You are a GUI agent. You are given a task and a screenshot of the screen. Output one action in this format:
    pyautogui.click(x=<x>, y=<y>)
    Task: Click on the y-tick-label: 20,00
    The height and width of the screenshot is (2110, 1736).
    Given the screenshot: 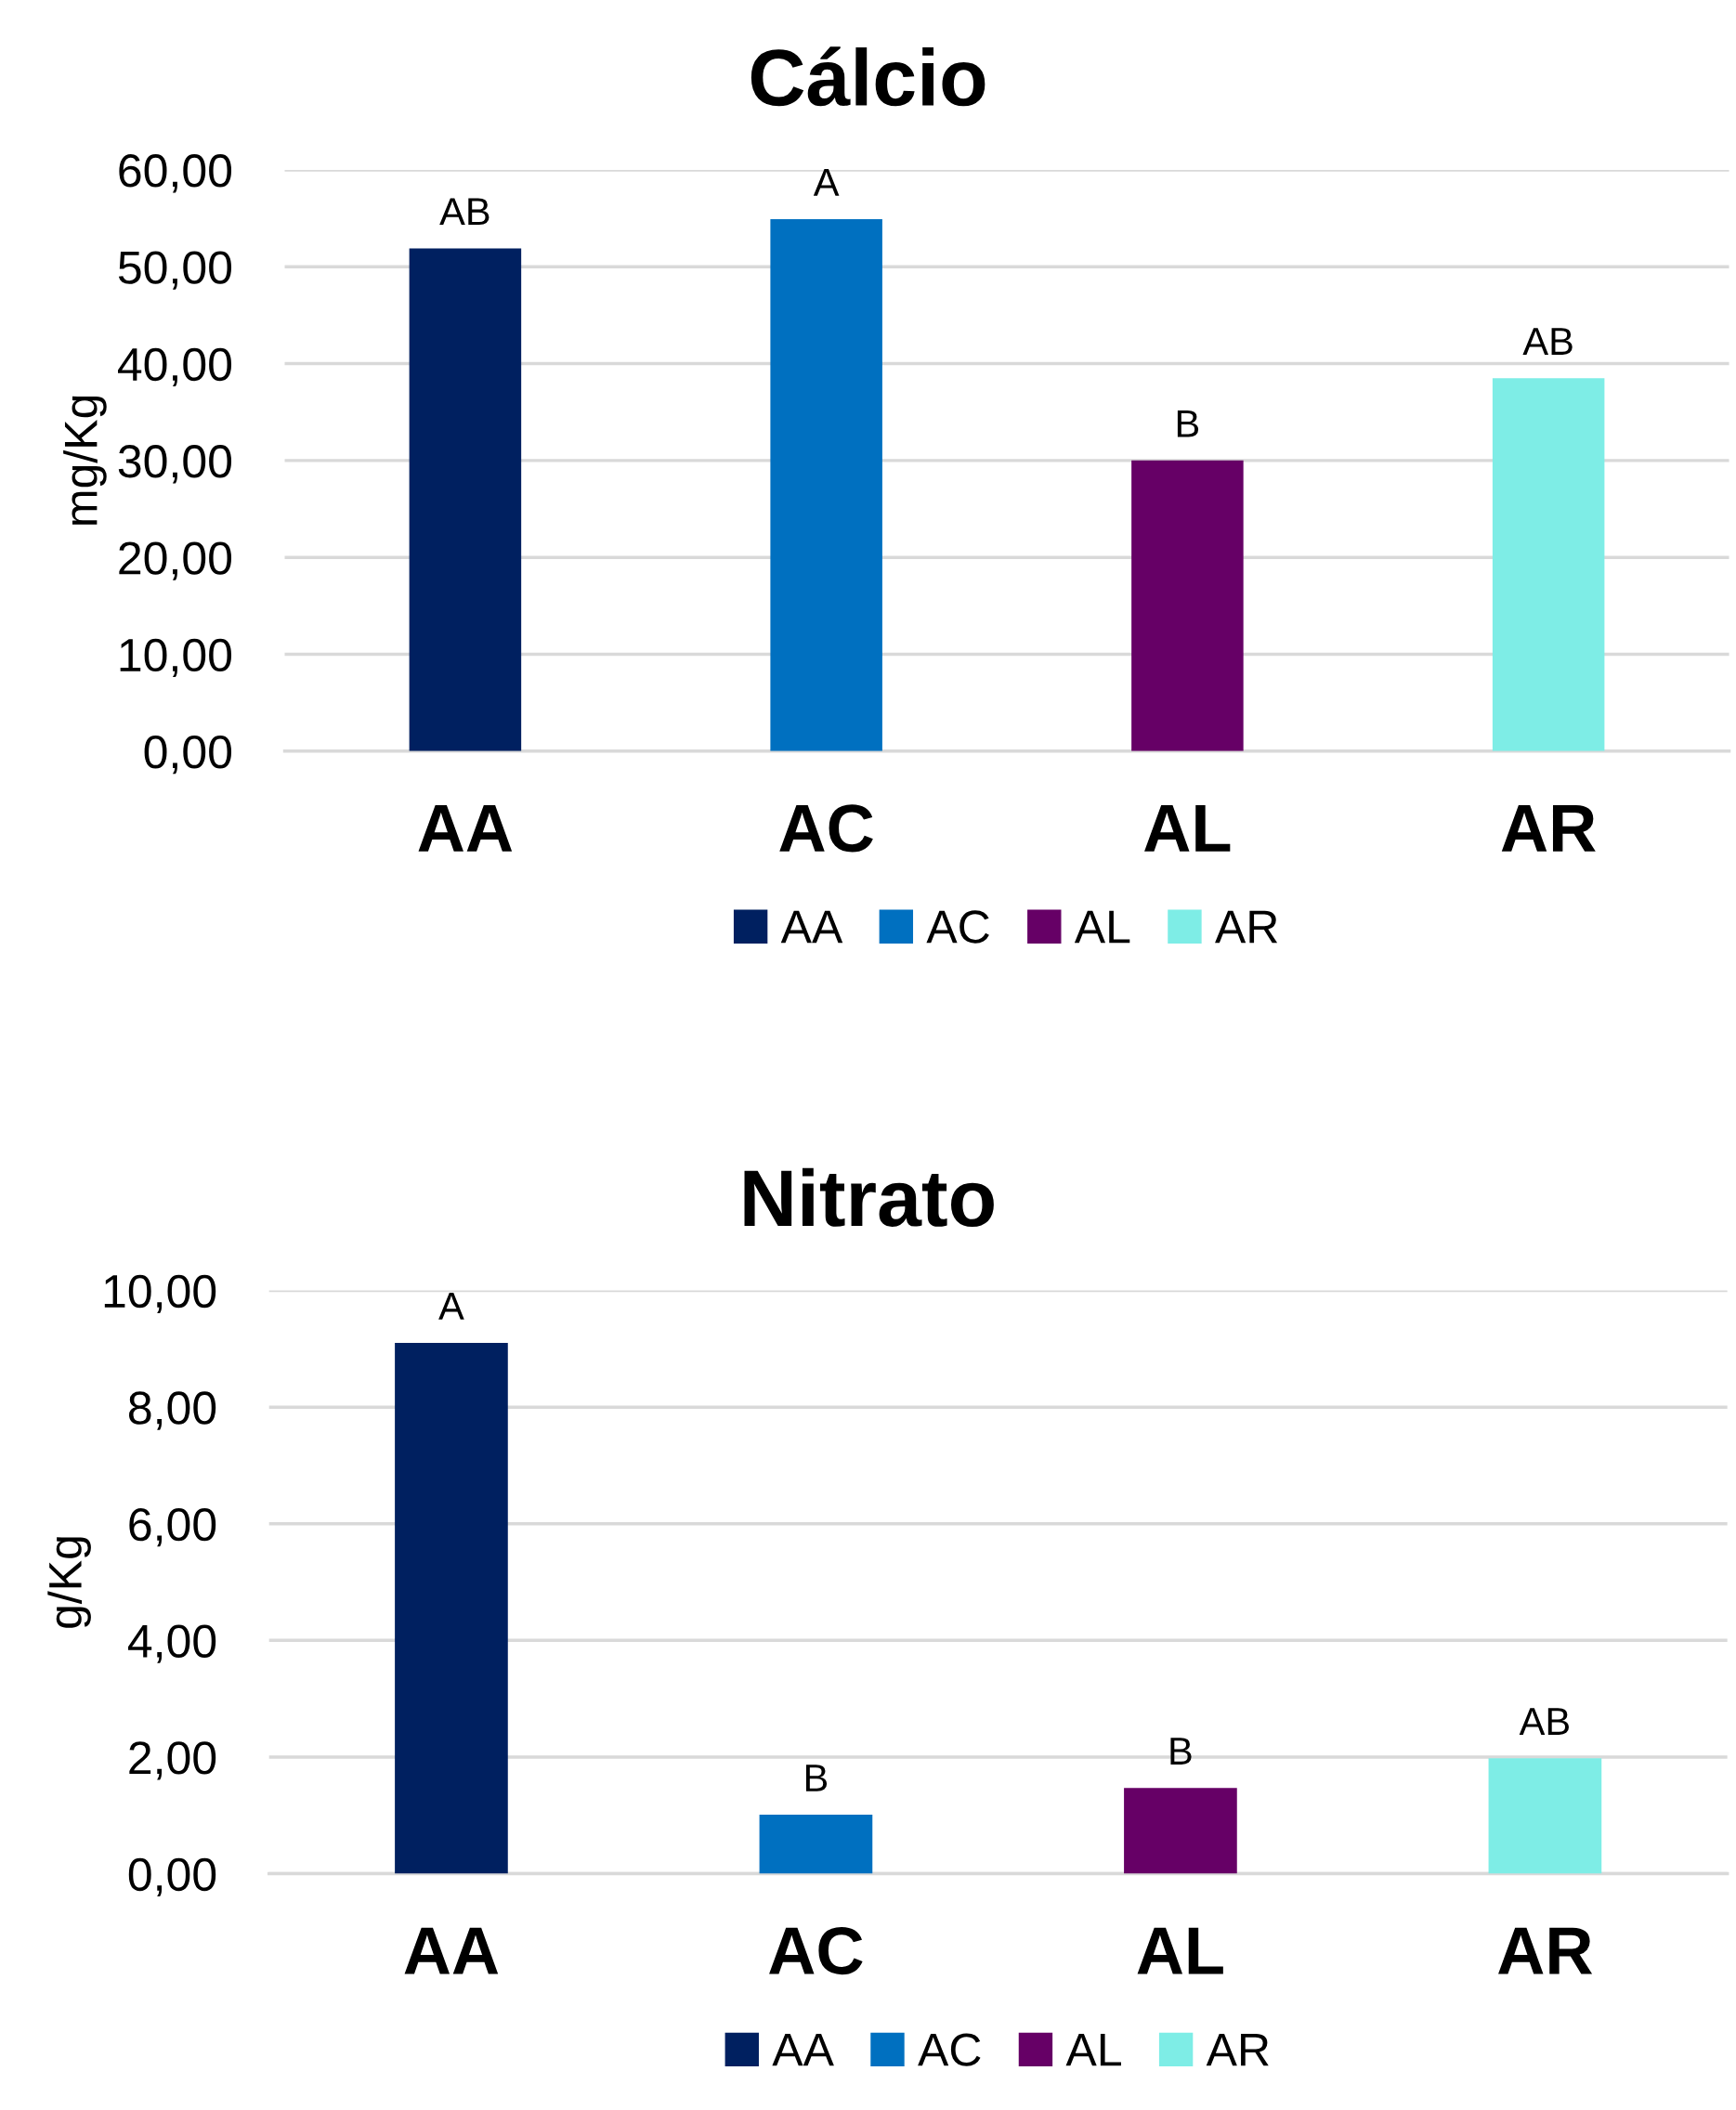 What is the action you would take?
    pyautogui.click(x=176, y=560)
    